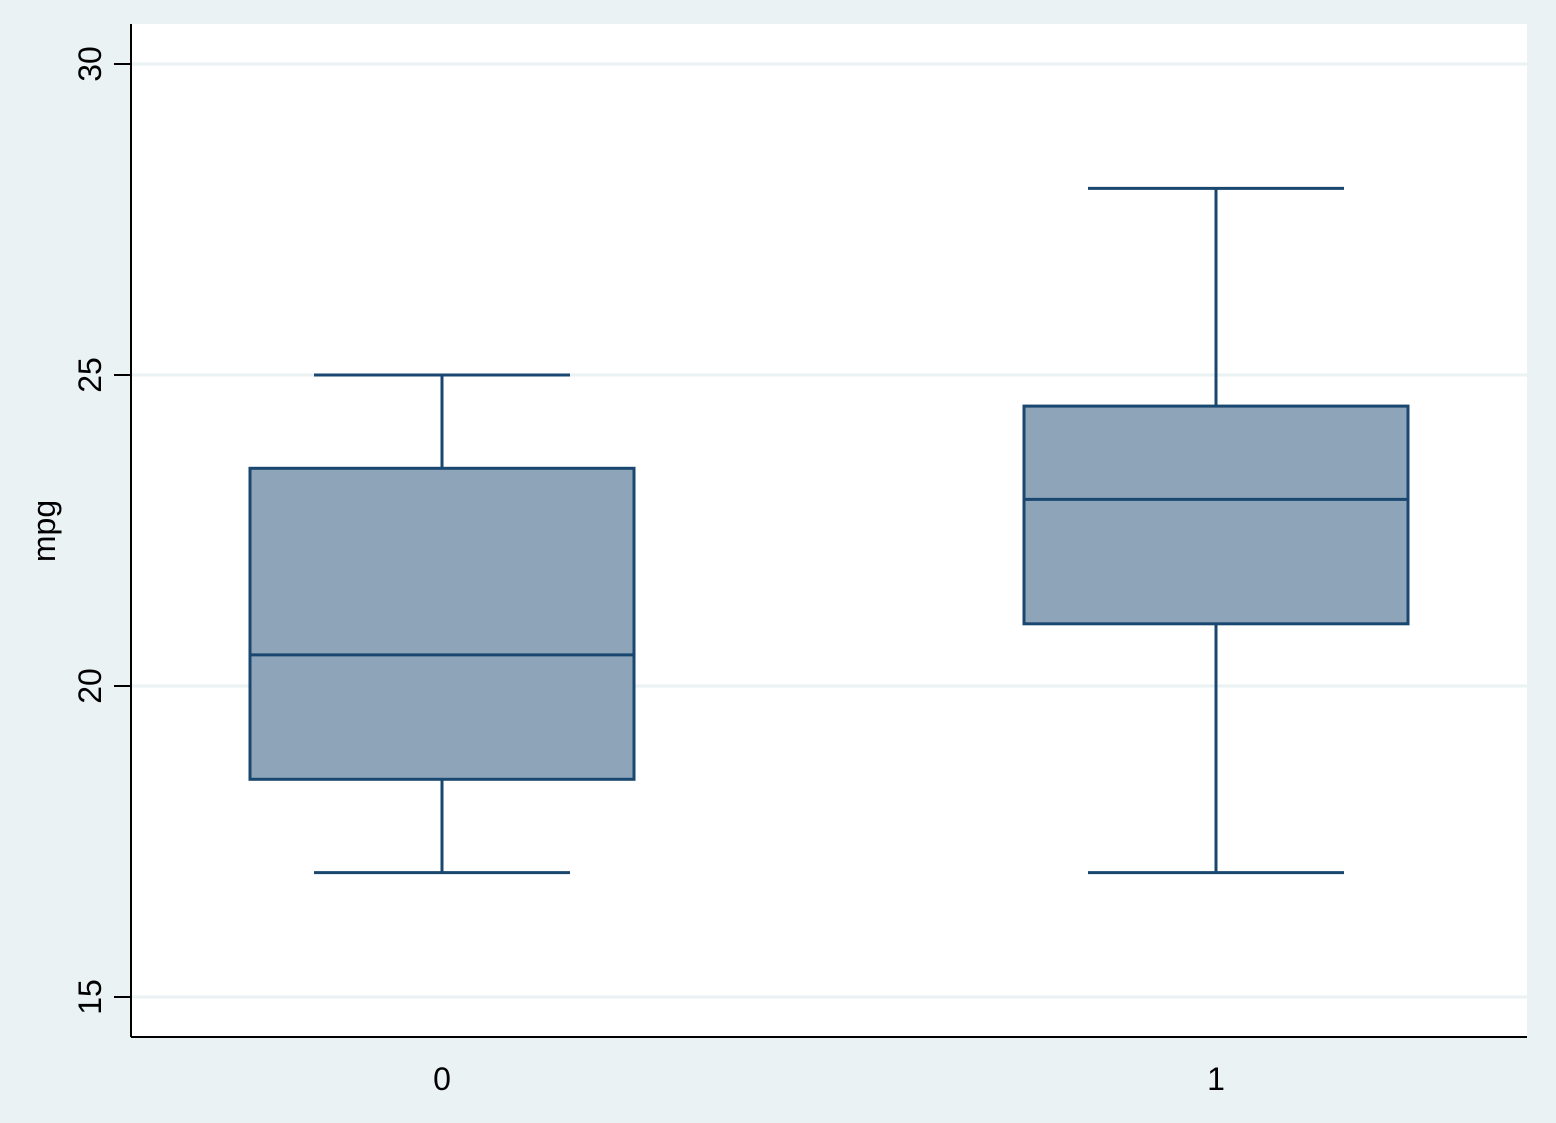  What do you see at coordinates (90, 997) in the screenshot?
I see `y-tick-label: 15` at bounding box center [90, 997].